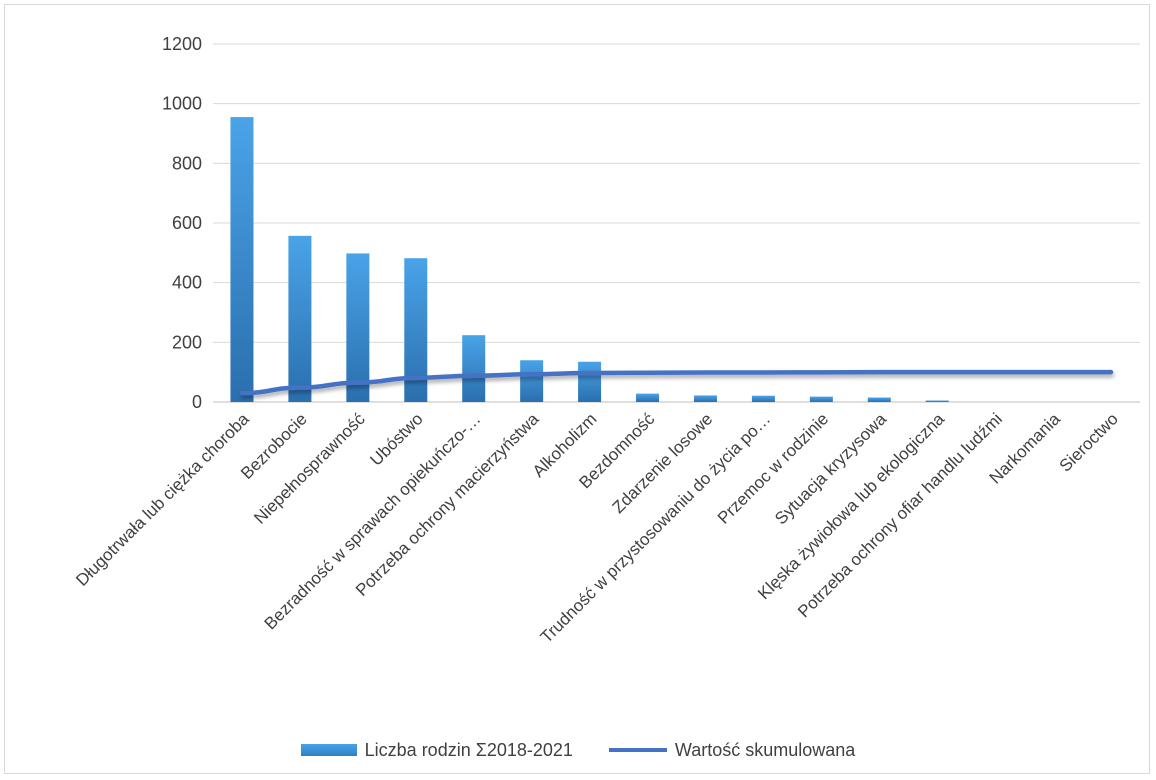 Image resolution: width=1156 pixels, height=780 pixels. I want to click on x-tick-label: Niepełnosprawność, so click(309, 468).